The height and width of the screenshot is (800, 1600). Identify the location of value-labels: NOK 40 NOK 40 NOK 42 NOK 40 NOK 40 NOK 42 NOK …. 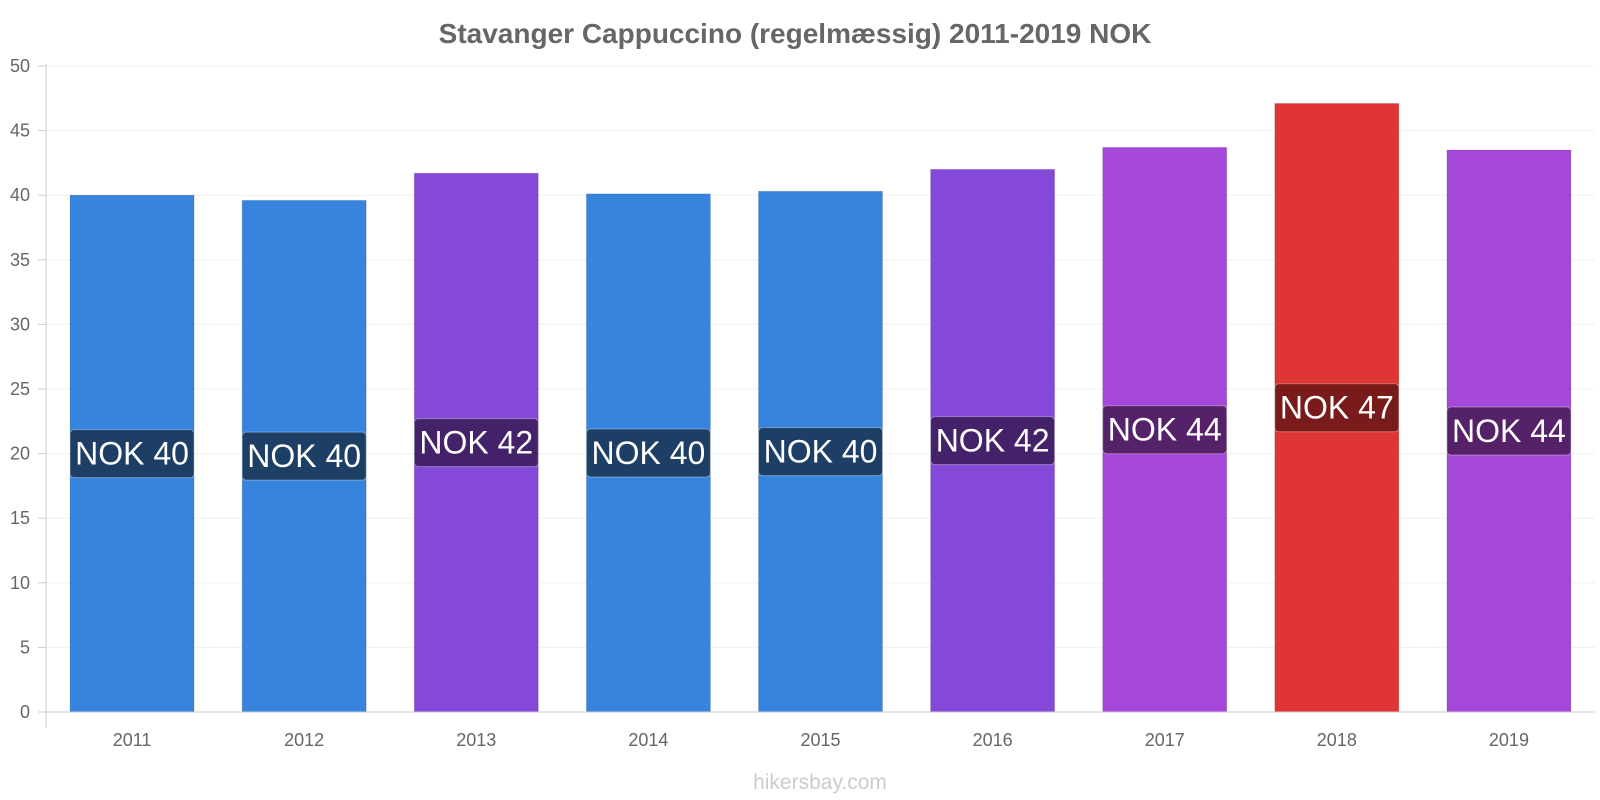
(820, 432).